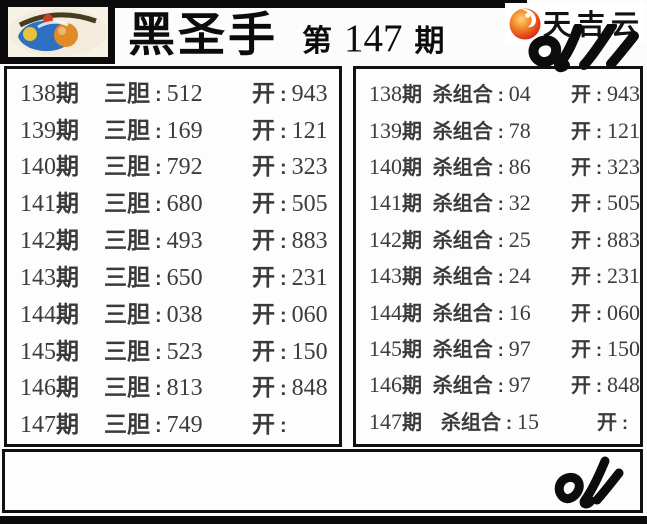 This screenshot has width=647, height=524. Describe the element at coordinates (519, 312) in the screenshot. I see `kill-combo-value: 16` at that location.